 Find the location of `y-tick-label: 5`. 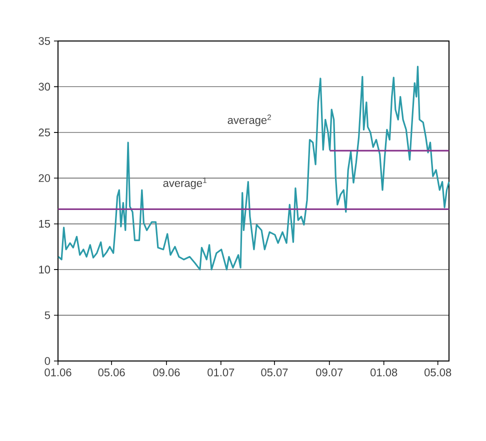

y-tick-label: 5 is located at coordinates (47, 315).